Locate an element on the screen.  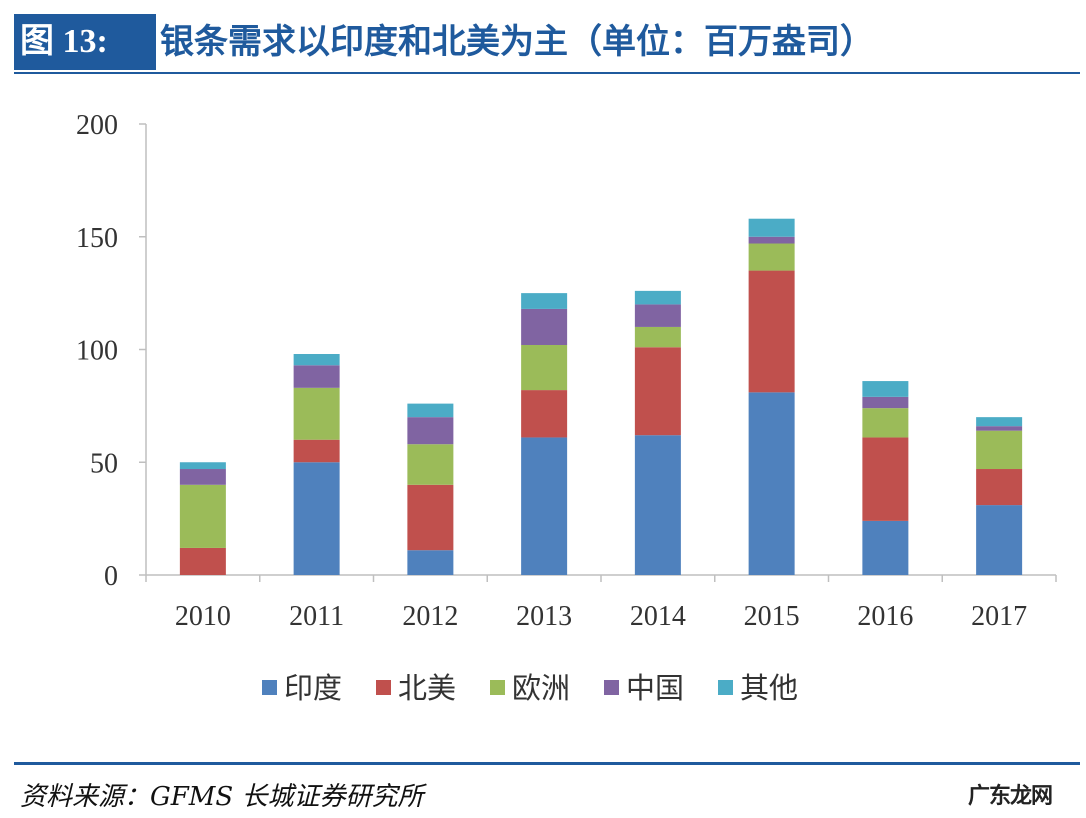
watermark-logo: 广东龙网 is located at coordinates (1010, 796).